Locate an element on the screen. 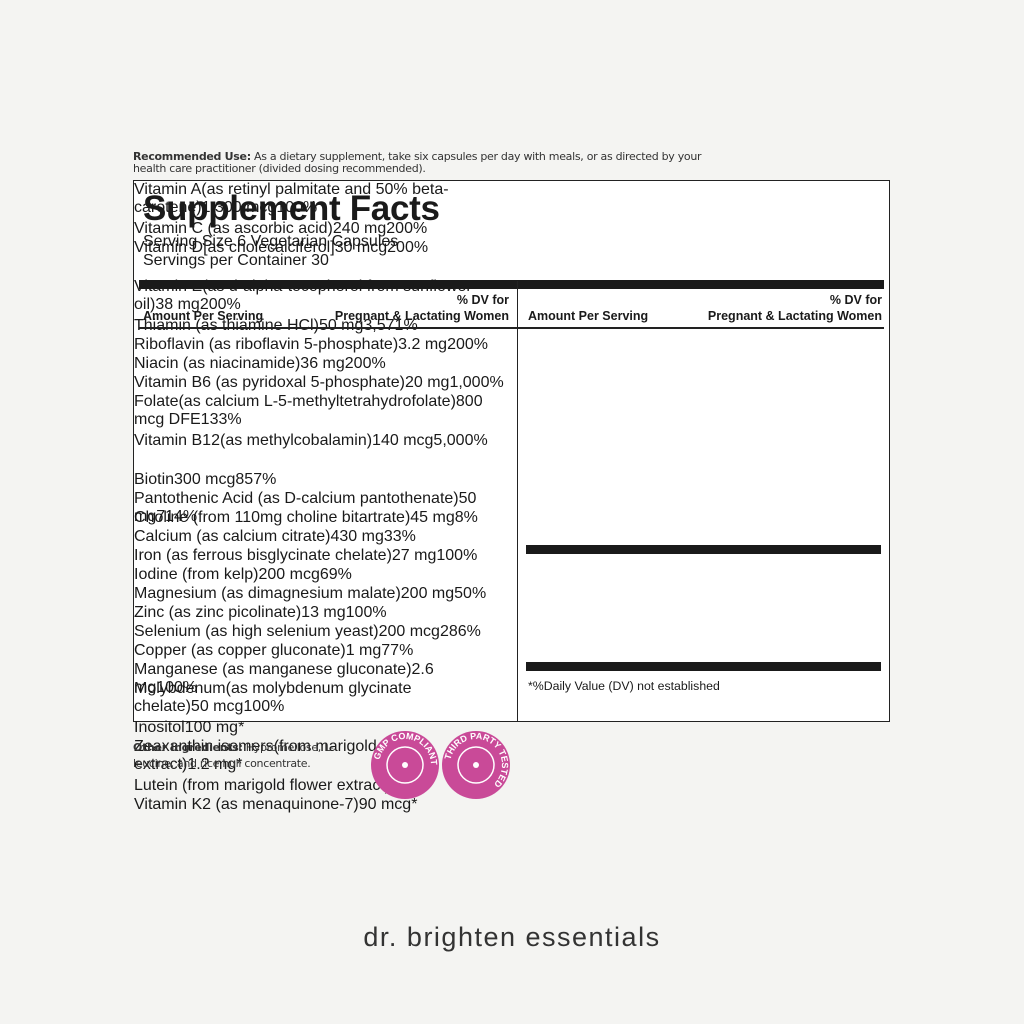  amount: 2.6 mg is located at coordinates (284, 678).